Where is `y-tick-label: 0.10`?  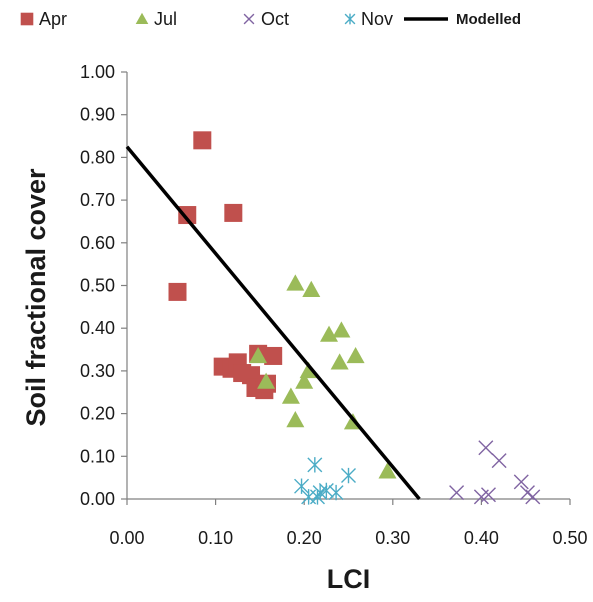 y-tick-label: 0.10 is located at coordinates (97, 456).